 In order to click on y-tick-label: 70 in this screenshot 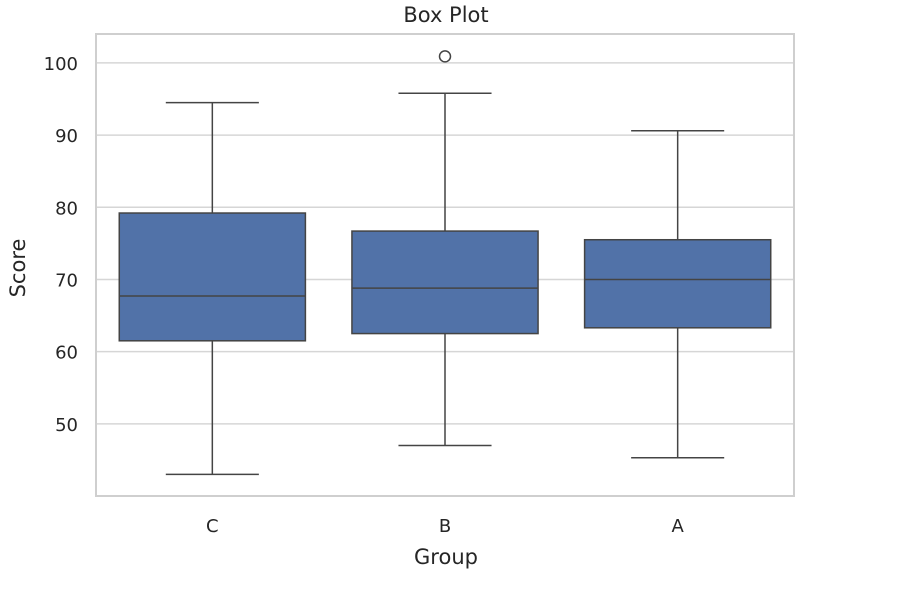, I will do `click(66, 280)`.